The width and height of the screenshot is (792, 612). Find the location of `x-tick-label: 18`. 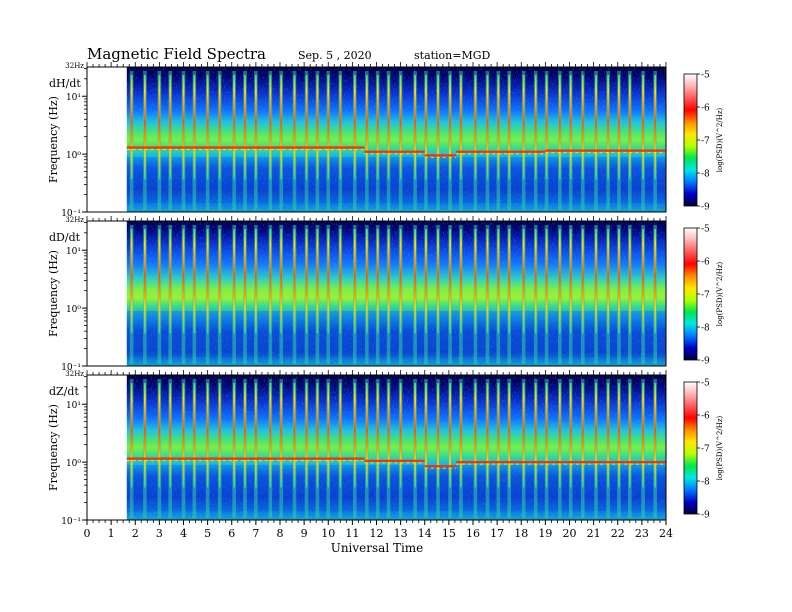

x-tick-label: 18 is located at coordinates (521, 533).